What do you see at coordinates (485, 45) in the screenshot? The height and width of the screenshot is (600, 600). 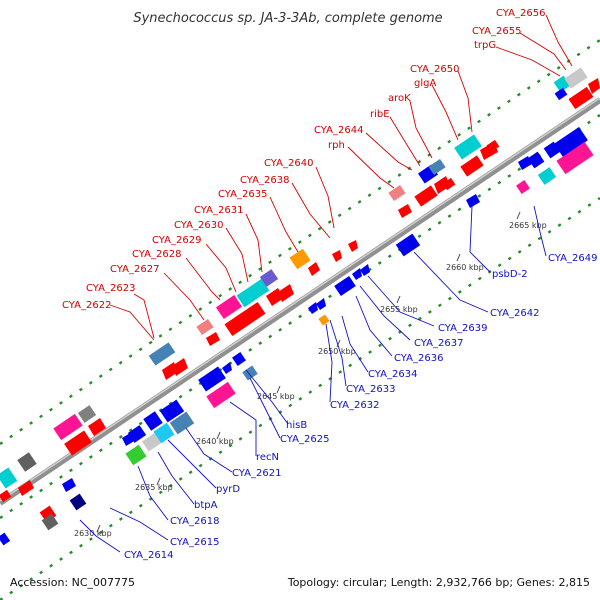 I see `gene-label-trpg: trpG` at bounding box center [485, 45].